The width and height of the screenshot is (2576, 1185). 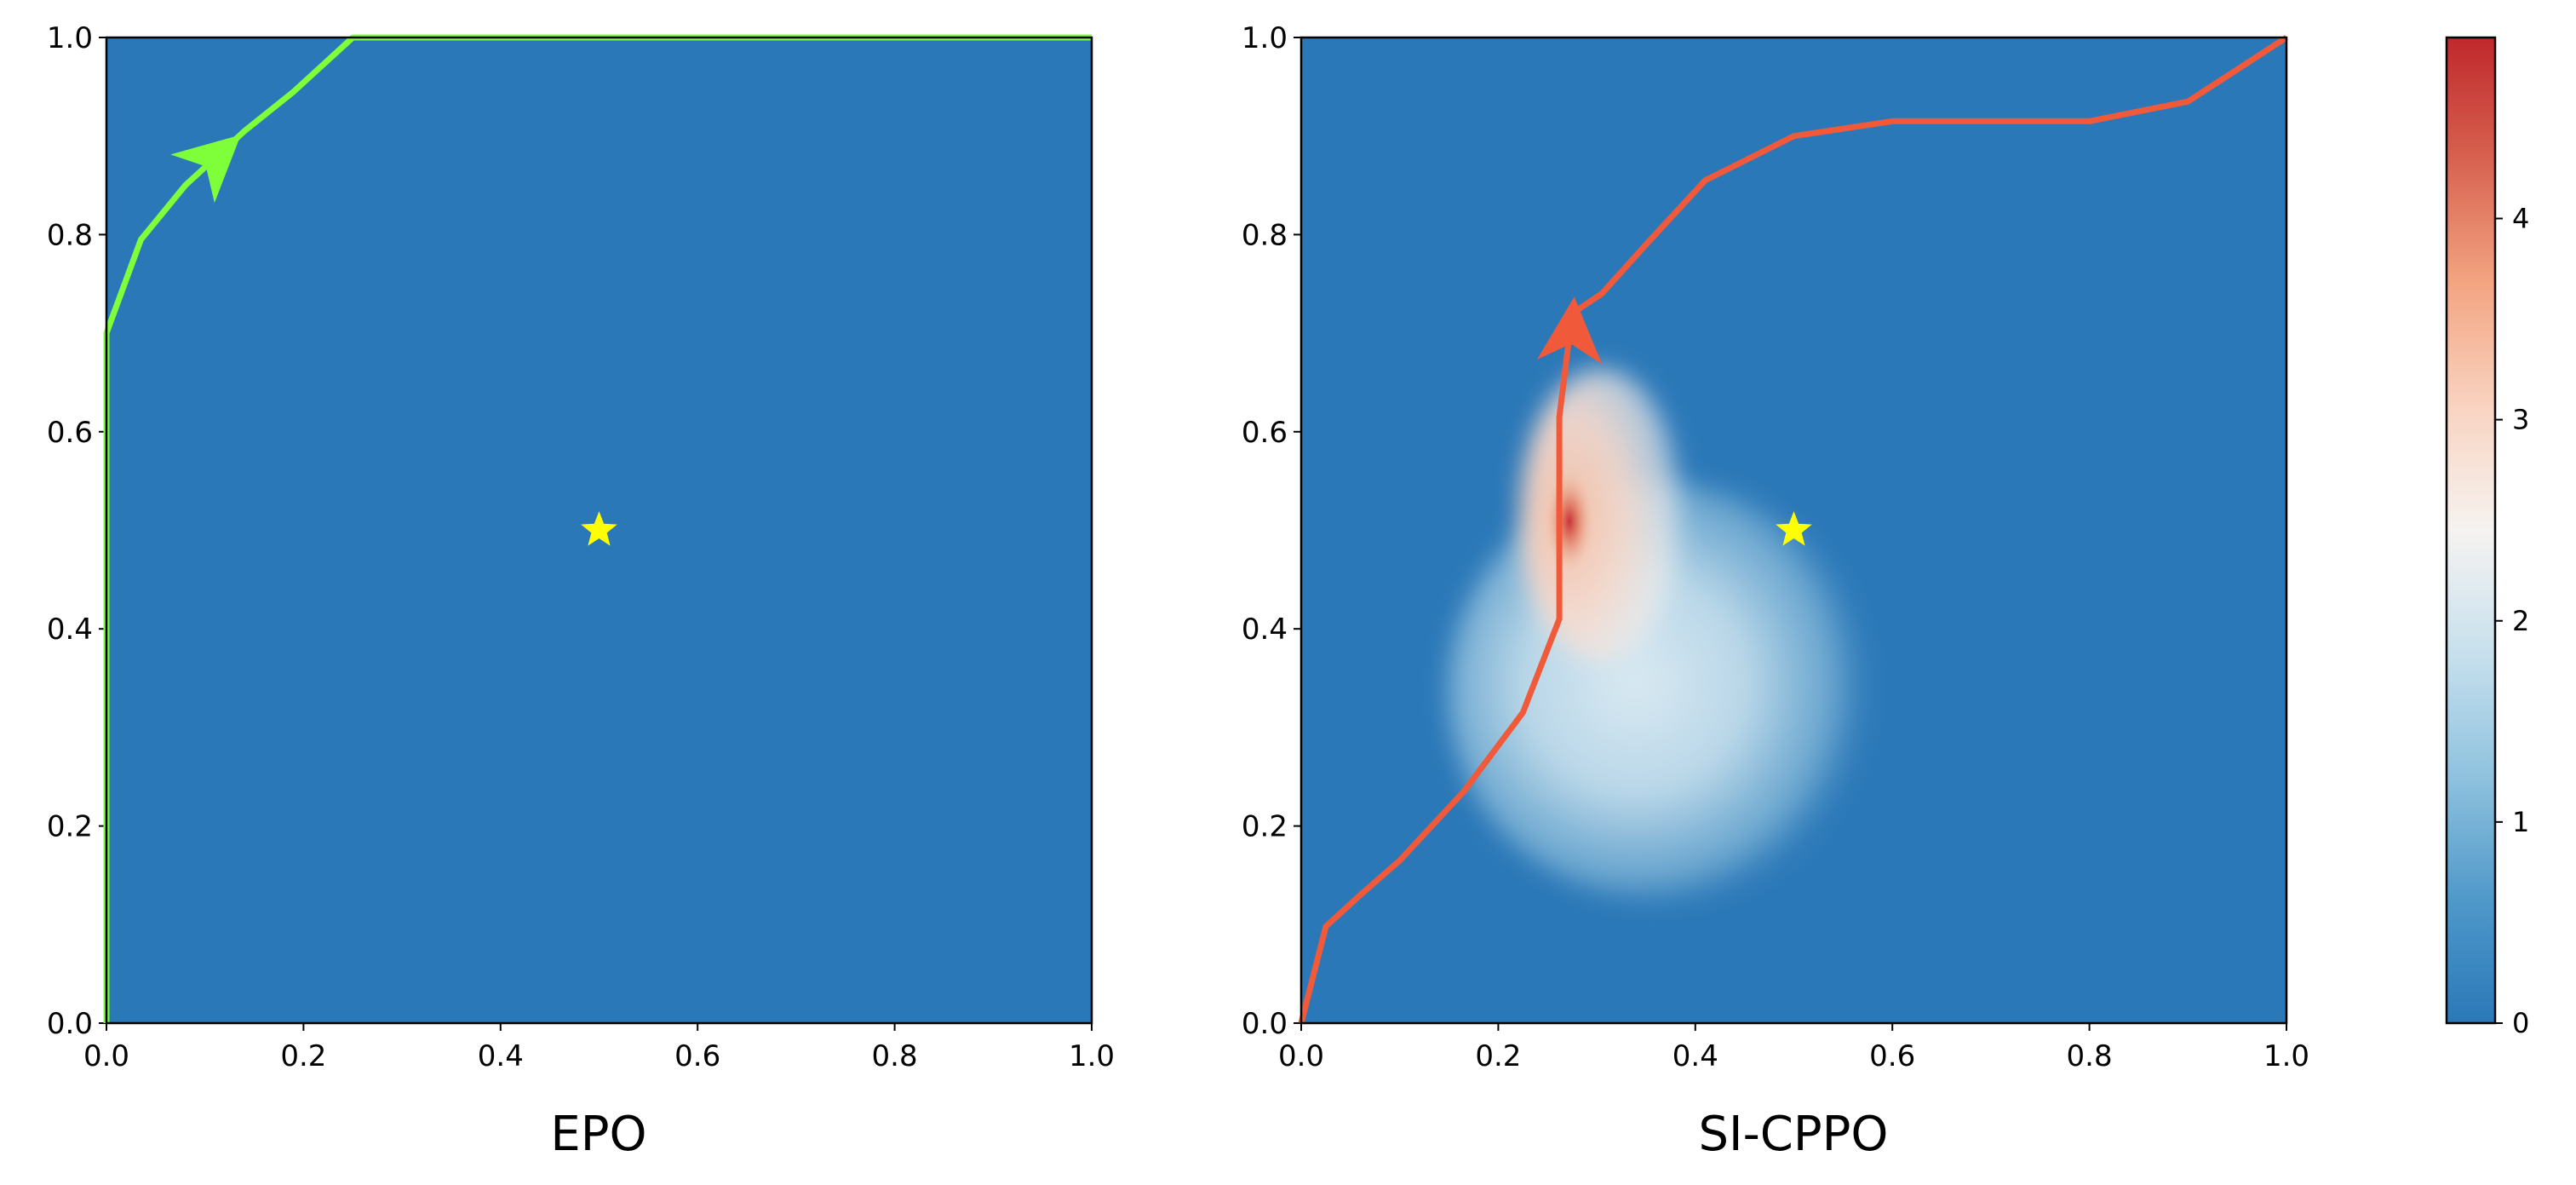 I want to click on si-cppo-ytick-label: 1.0, so click(x=1265, y=38).